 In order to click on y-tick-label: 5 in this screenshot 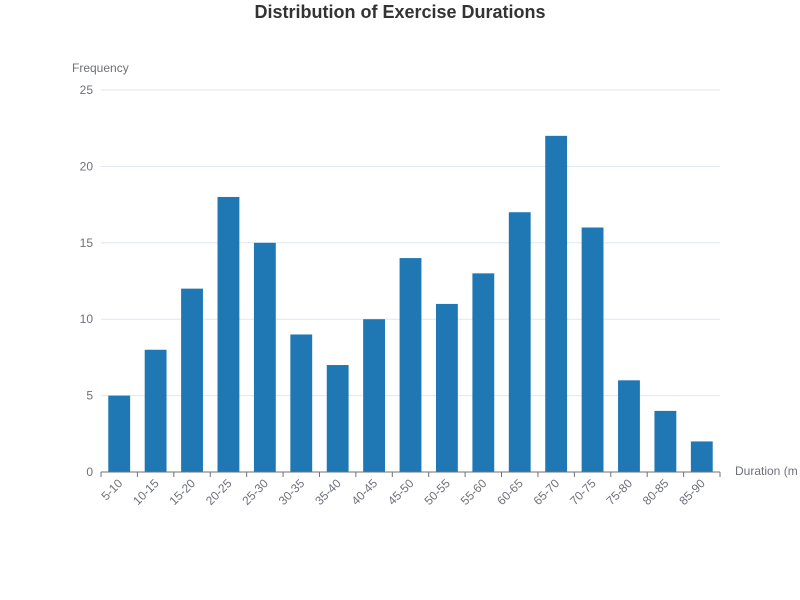, I will do `click(89, 396)`.